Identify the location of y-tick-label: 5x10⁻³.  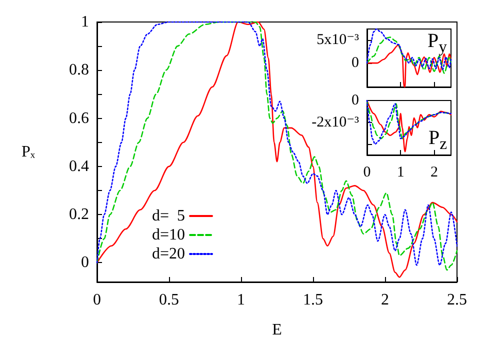
(338, 40).